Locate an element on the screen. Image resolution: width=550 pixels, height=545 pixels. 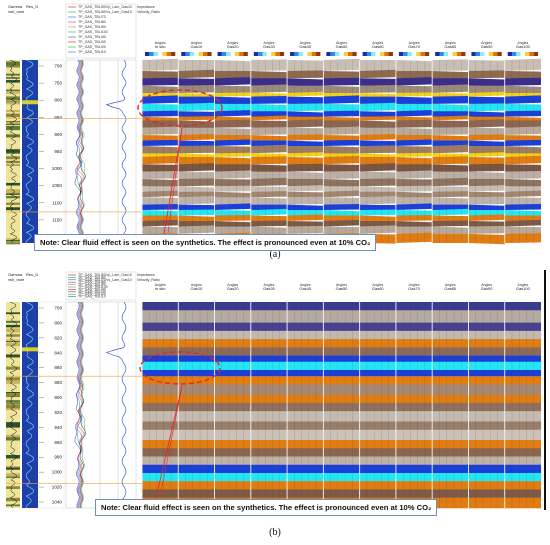
legend-entry: TP_GAS_TBLI80 is located at coordinates (92, 22).